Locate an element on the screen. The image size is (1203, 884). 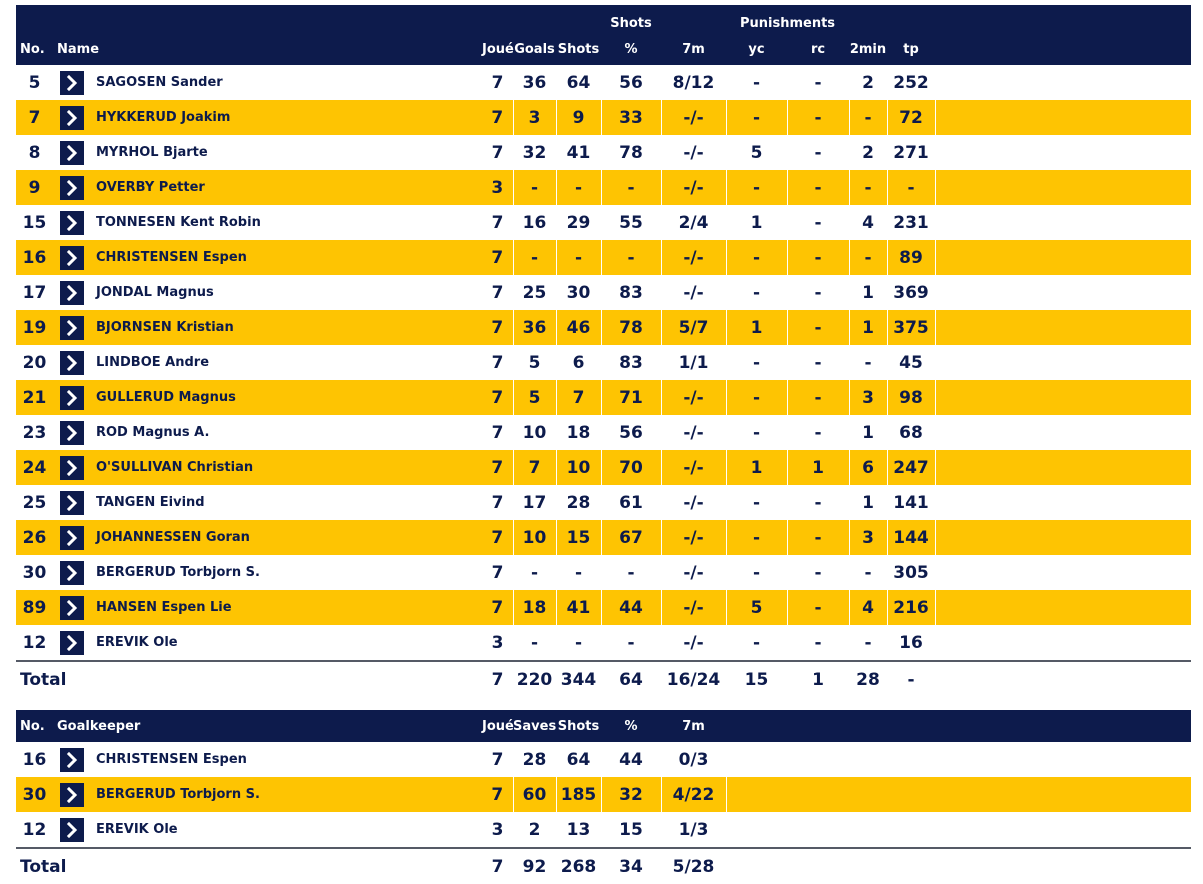
player-name: LINDBOE Andre is located at coordinates (153, 362).